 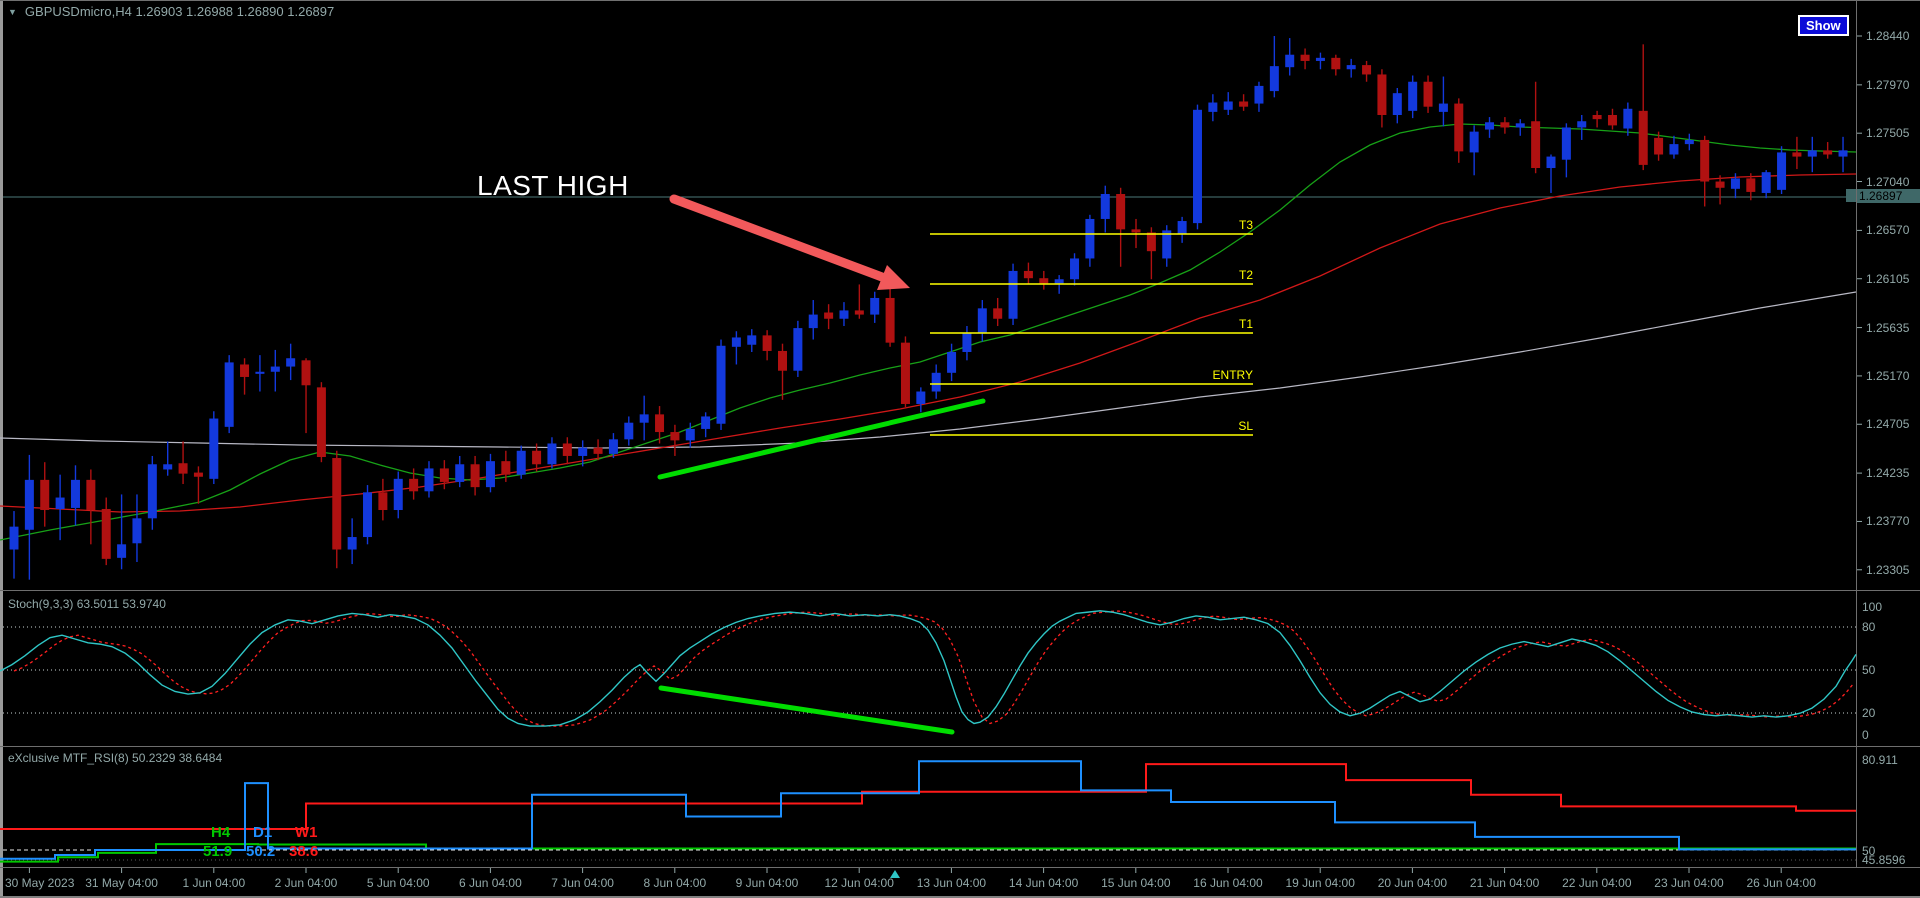 I want to click on show-button: Show, so click(x=1823, y=25).